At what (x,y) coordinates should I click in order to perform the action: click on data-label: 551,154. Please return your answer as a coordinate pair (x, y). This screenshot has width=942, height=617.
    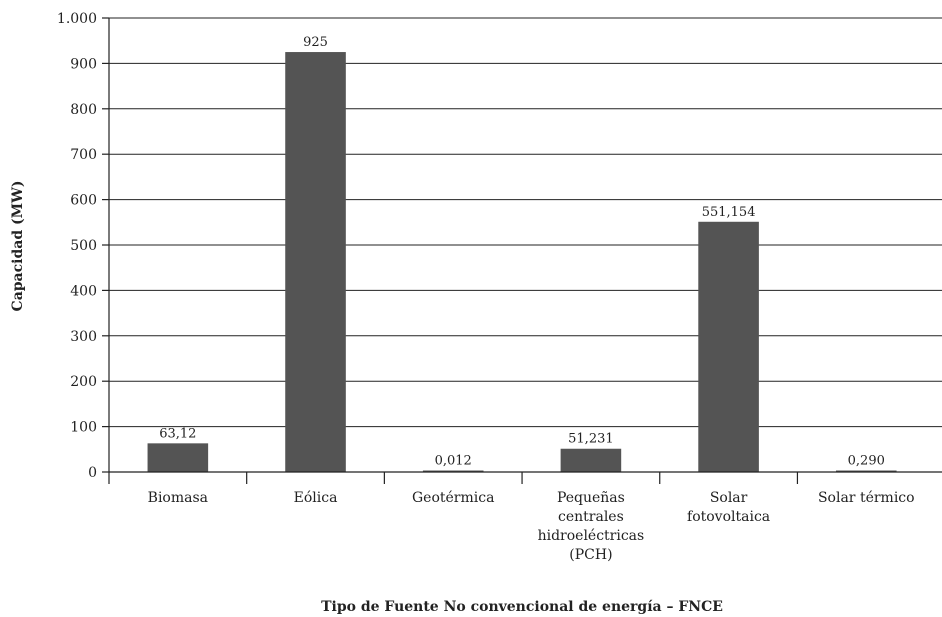
    Looking at the image, I should click on (729, 212).